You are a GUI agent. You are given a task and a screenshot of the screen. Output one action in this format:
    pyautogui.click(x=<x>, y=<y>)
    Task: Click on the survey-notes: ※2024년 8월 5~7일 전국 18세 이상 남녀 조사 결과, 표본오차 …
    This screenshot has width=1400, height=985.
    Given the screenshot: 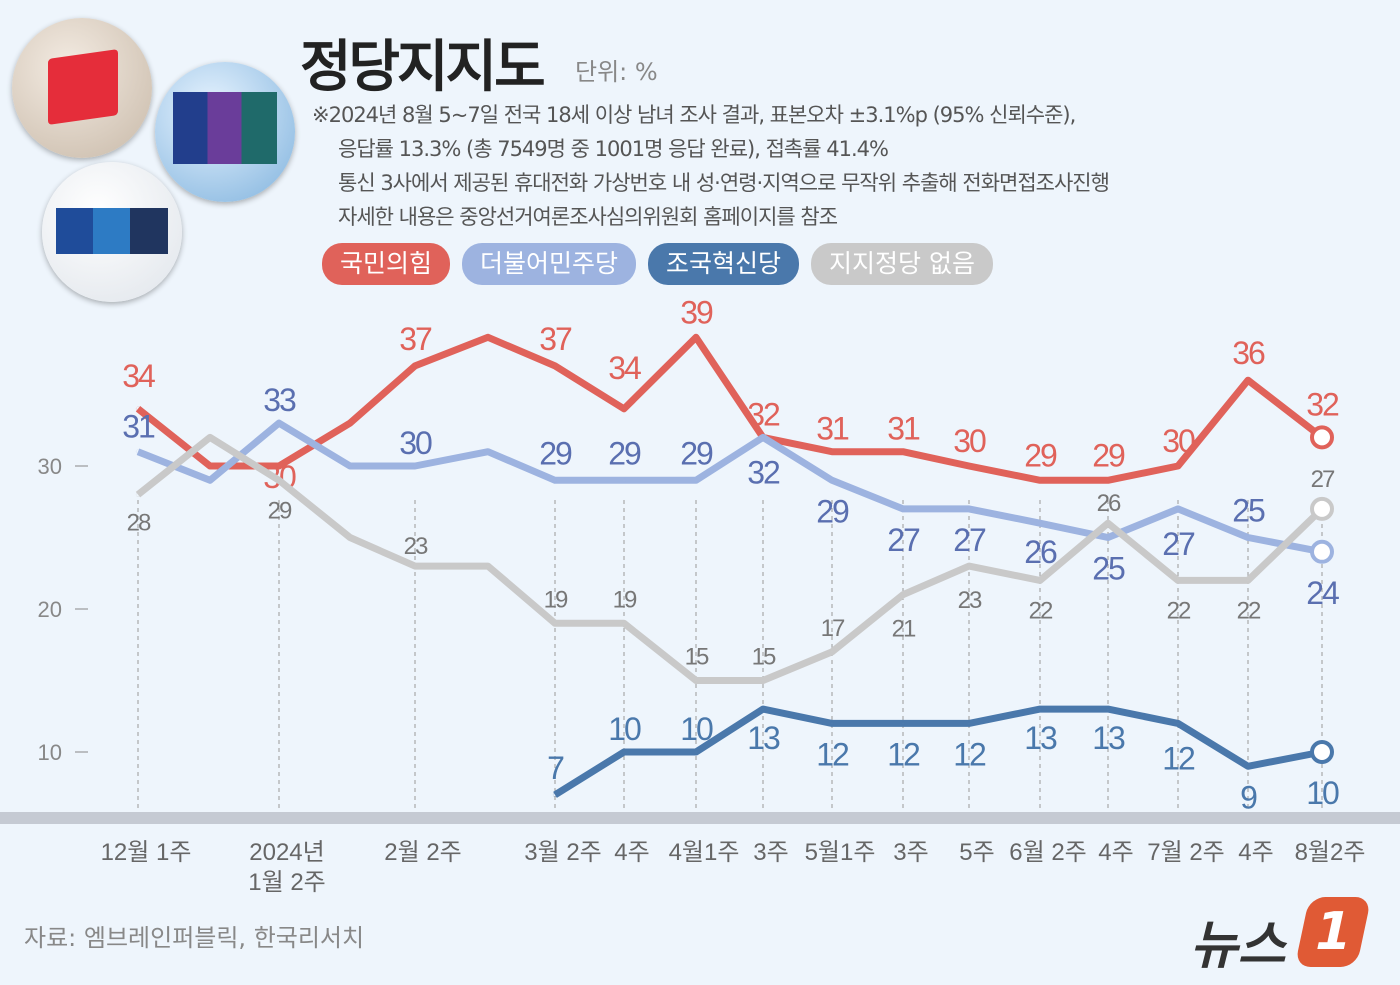 What is the action you would take?
    pyautogui.click(x=711, y=166)
    